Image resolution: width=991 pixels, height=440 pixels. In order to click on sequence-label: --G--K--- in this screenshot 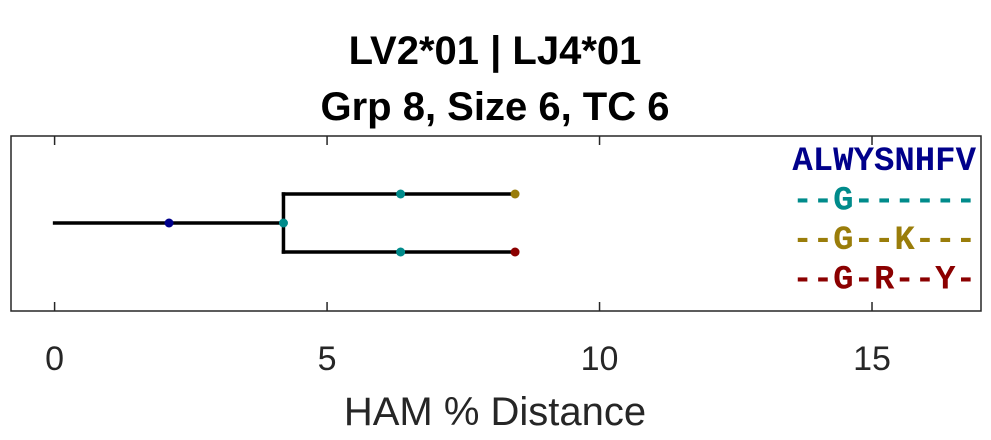, I will do `click(884, 241)`.